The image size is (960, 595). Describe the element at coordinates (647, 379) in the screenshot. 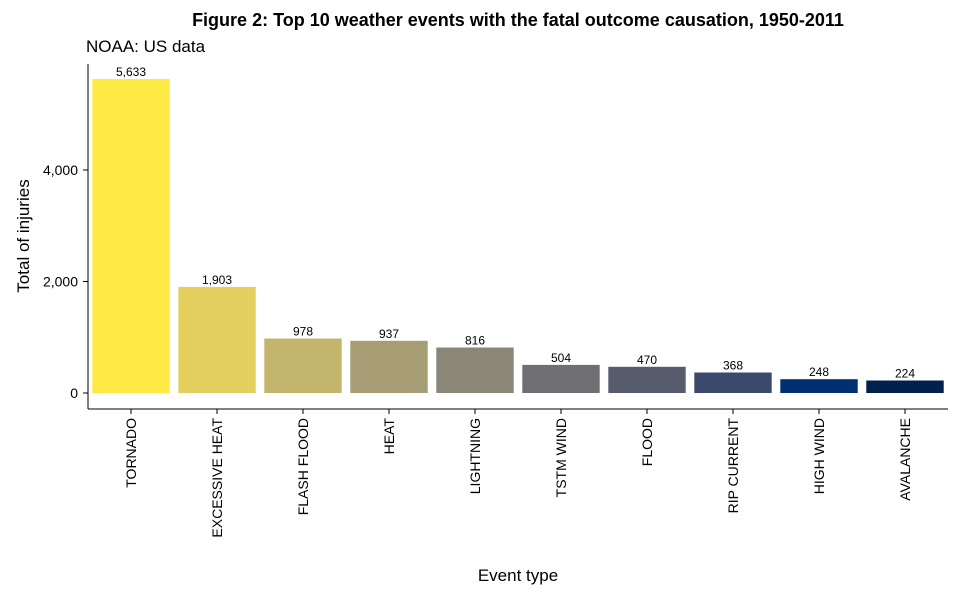

I see `bar-flood` at that location.